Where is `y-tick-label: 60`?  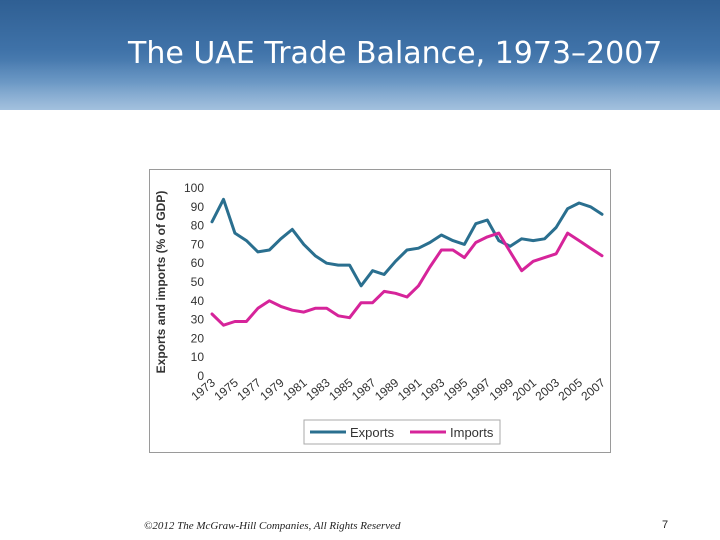
y-tick-label: 60 is located at coordinates (198, 263).